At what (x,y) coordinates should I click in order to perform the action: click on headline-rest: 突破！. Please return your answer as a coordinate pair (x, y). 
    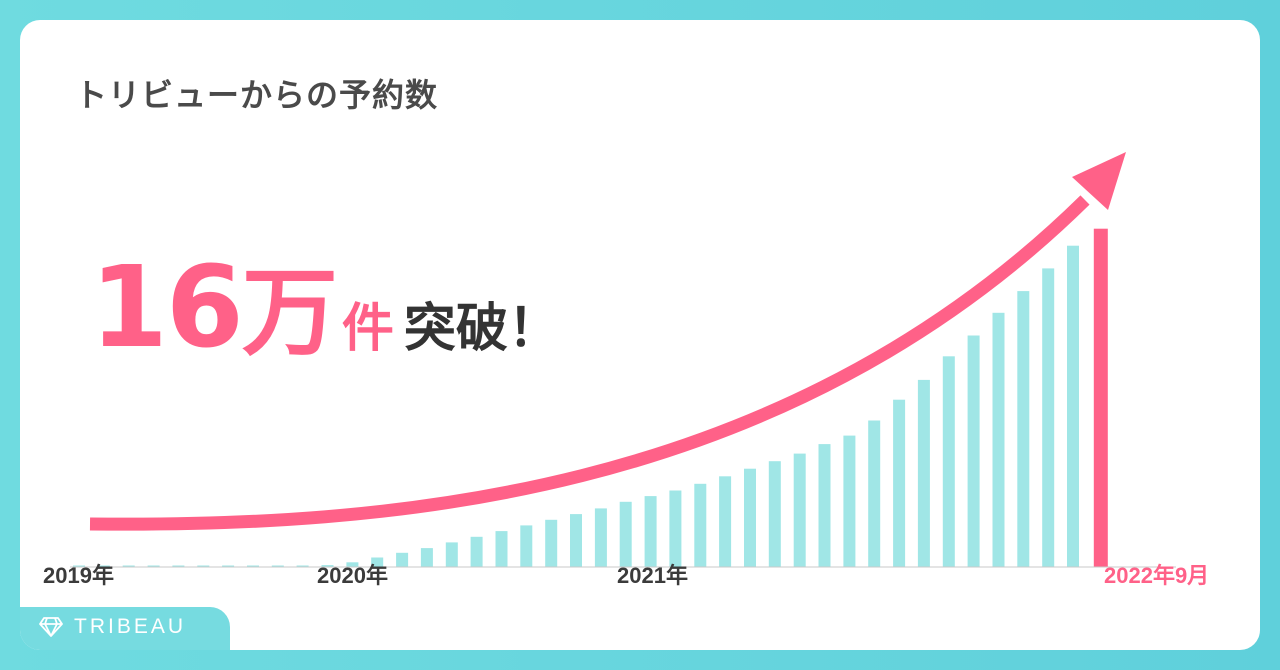
    Looking at the image, I should click on (481, 329).